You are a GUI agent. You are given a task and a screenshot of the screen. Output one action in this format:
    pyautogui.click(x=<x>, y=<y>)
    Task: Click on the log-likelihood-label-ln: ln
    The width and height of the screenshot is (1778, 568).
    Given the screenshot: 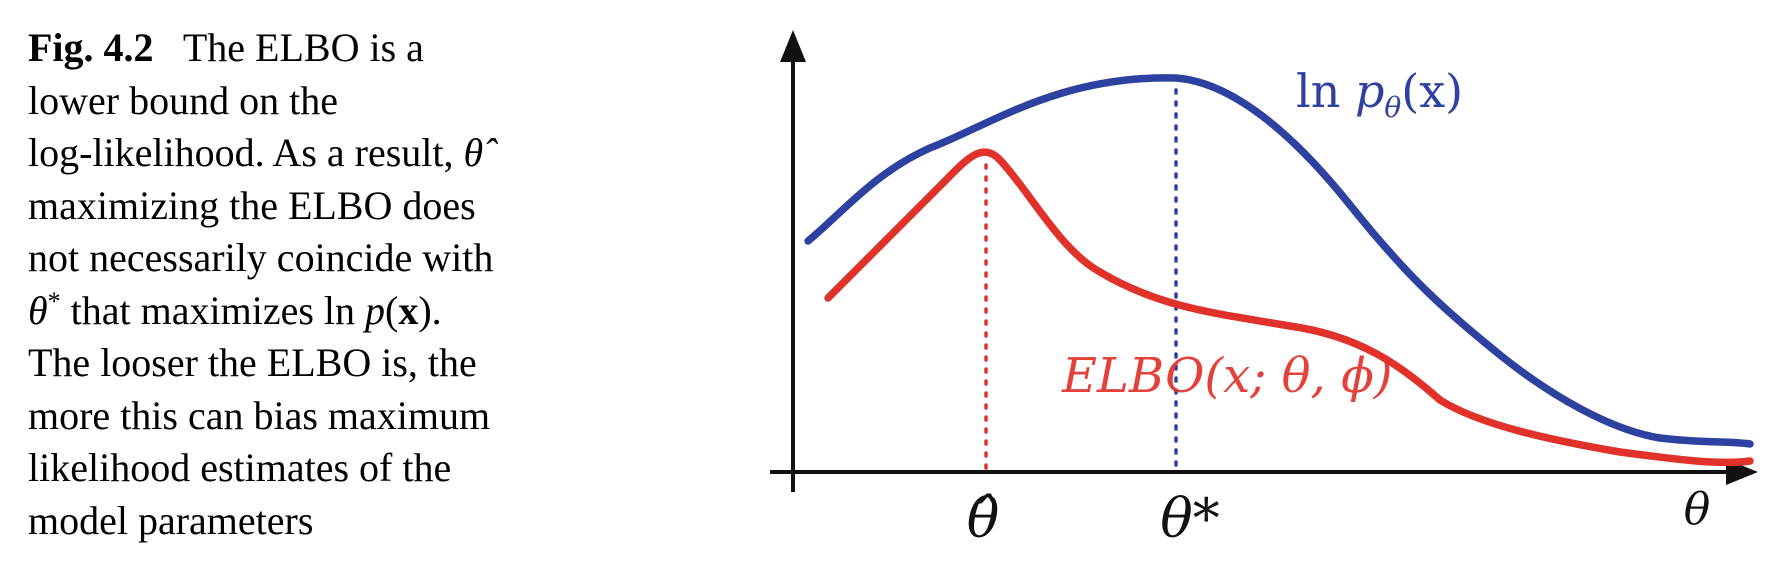 What is the action you would take?
    pyautogui.click(x=1318, y=91)
    